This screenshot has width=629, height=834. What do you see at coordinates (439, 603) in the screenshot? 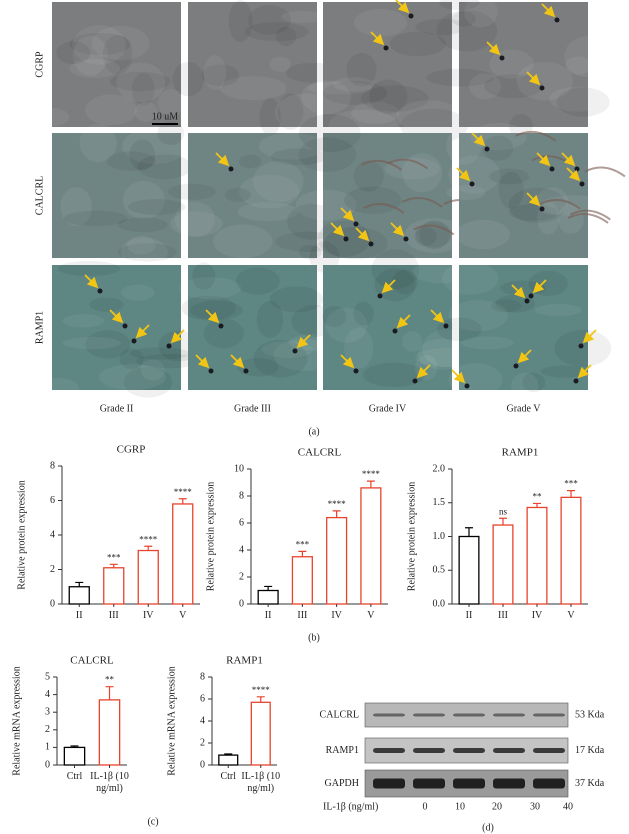
I see `y-tick-label: 0.0` at bounding box center [439, 603].